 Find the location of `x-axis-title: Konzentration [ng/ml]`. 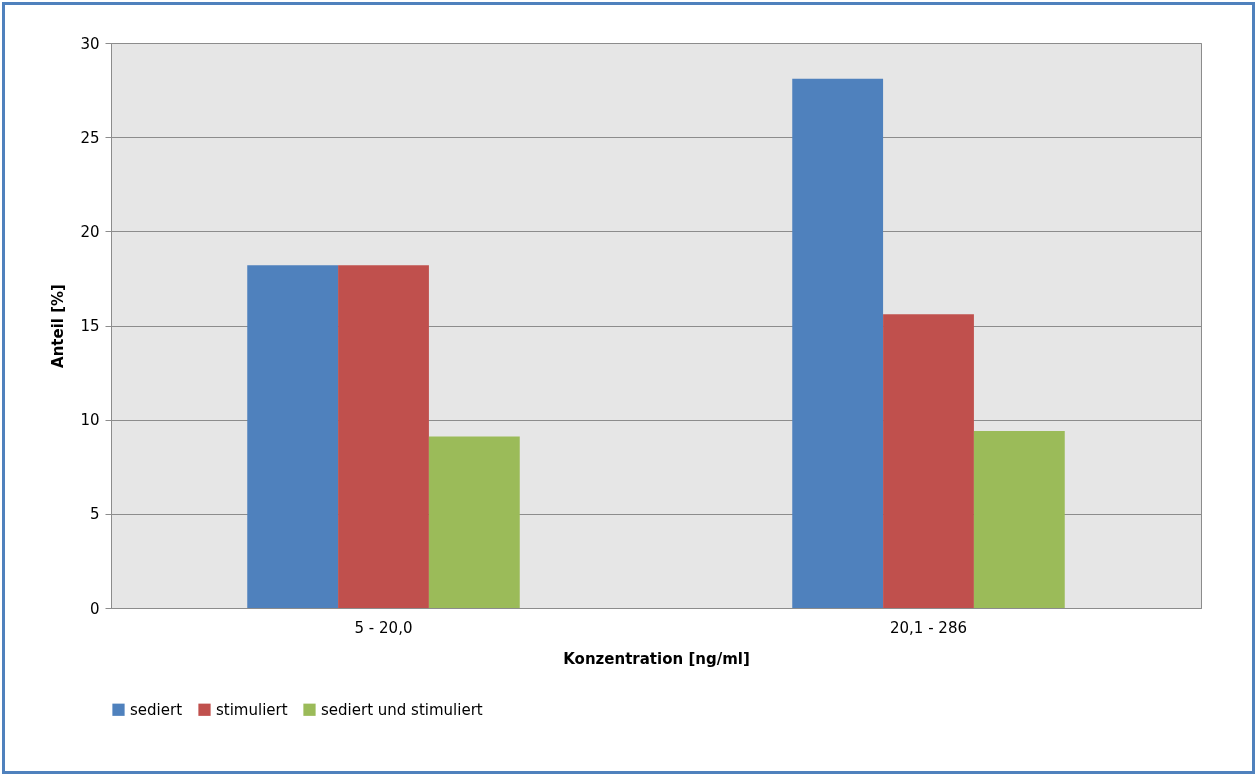

x-axis-title: Konzentration [ng/ml] is located at coordinates (656, 658).